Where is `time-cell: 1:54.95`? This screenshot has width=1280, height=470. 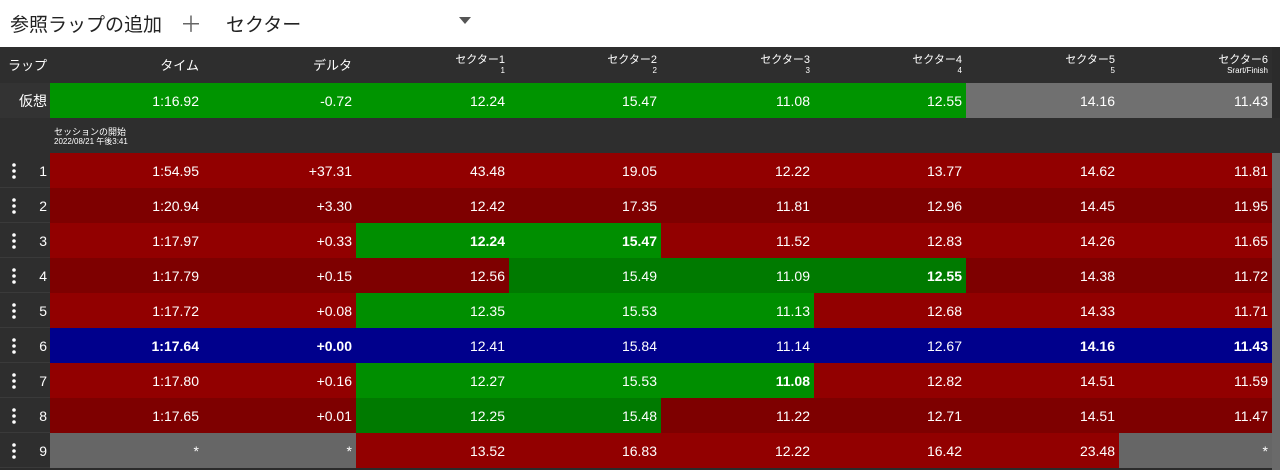 time-cell: 1:54.95 is located at coordinates (126, 170).